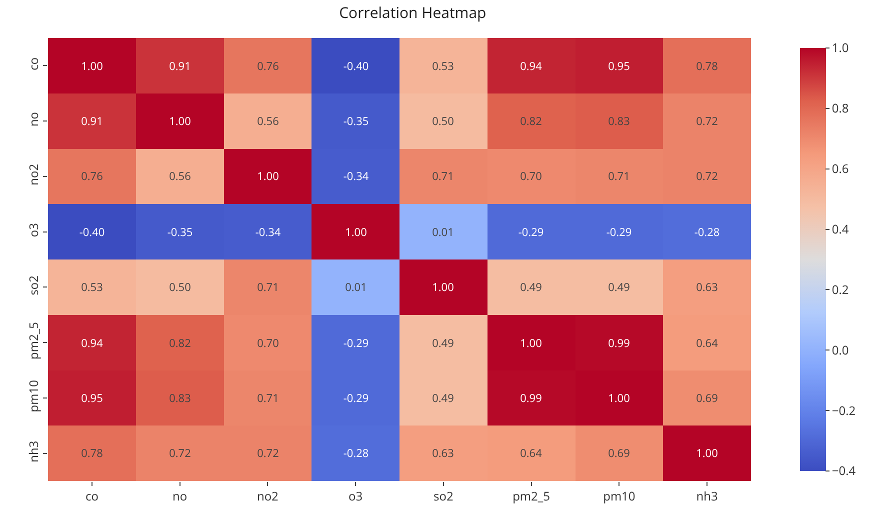 The width and height of the screenshot is (878, 506). What do you see at coordinates (840, 47) in the screenshot?
I see `color-bar-label: 1.0` at bounding box center [840, 47].